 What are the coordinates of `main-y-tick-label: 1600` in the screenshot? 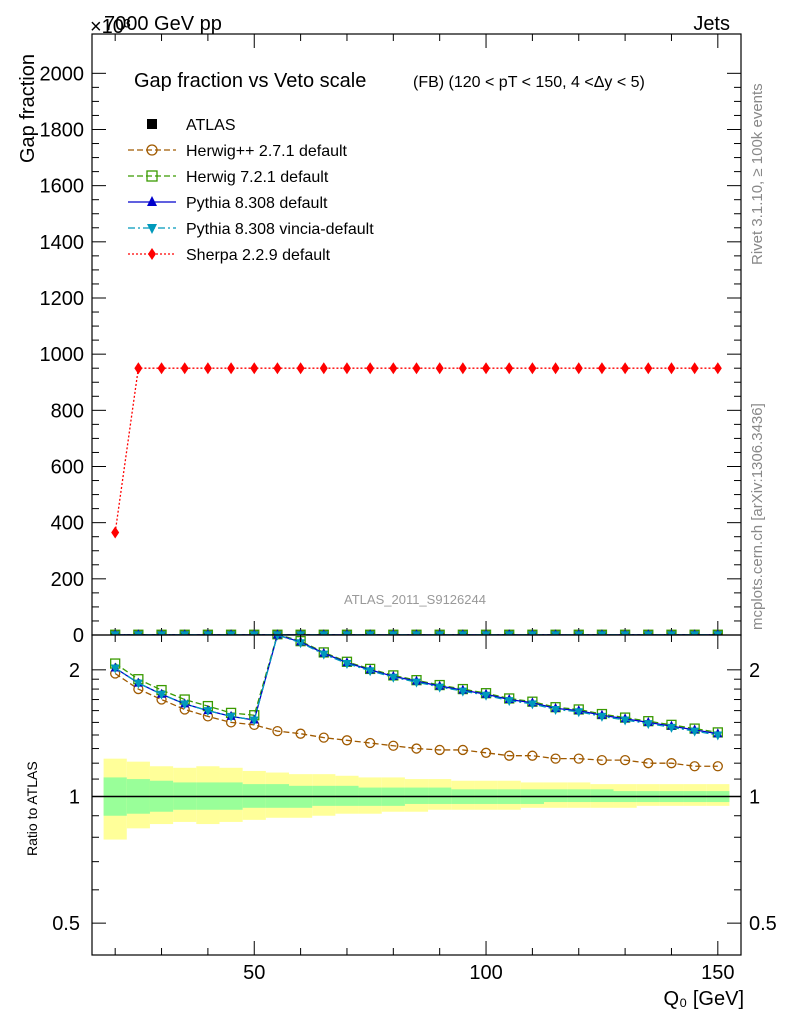 It's located at (62, 187).